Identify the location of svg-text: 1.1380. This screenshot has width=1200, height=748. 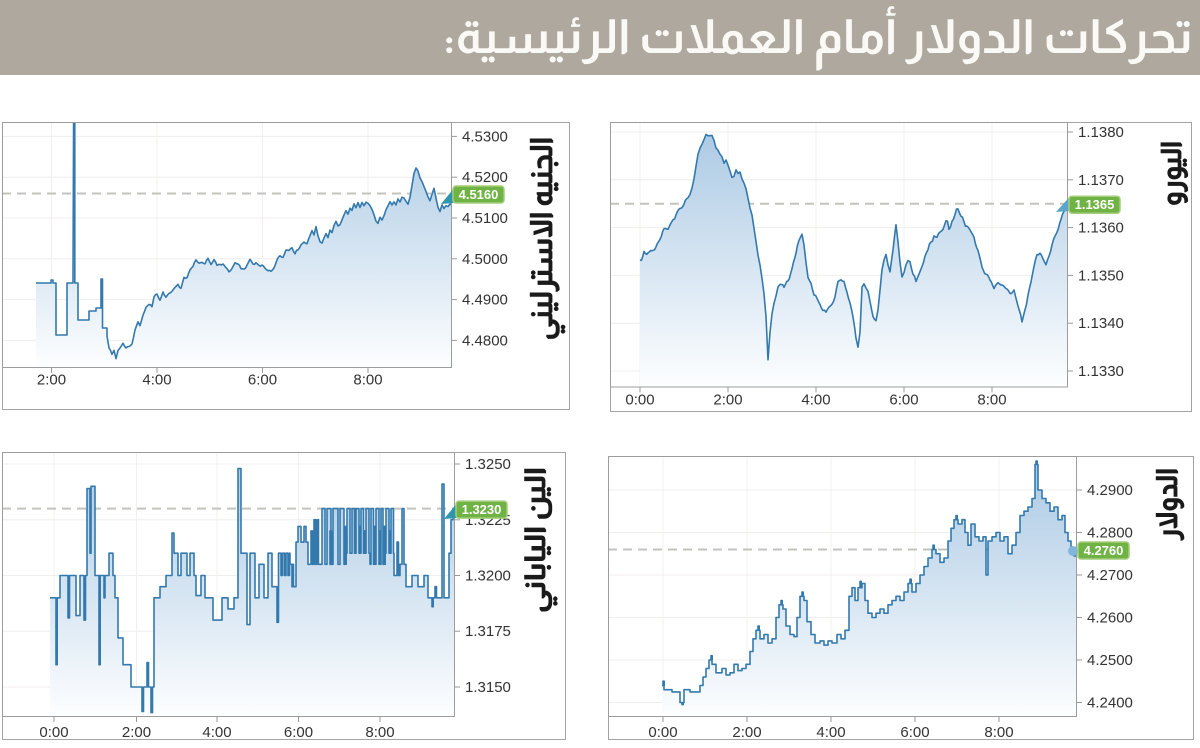
(1101, 132).